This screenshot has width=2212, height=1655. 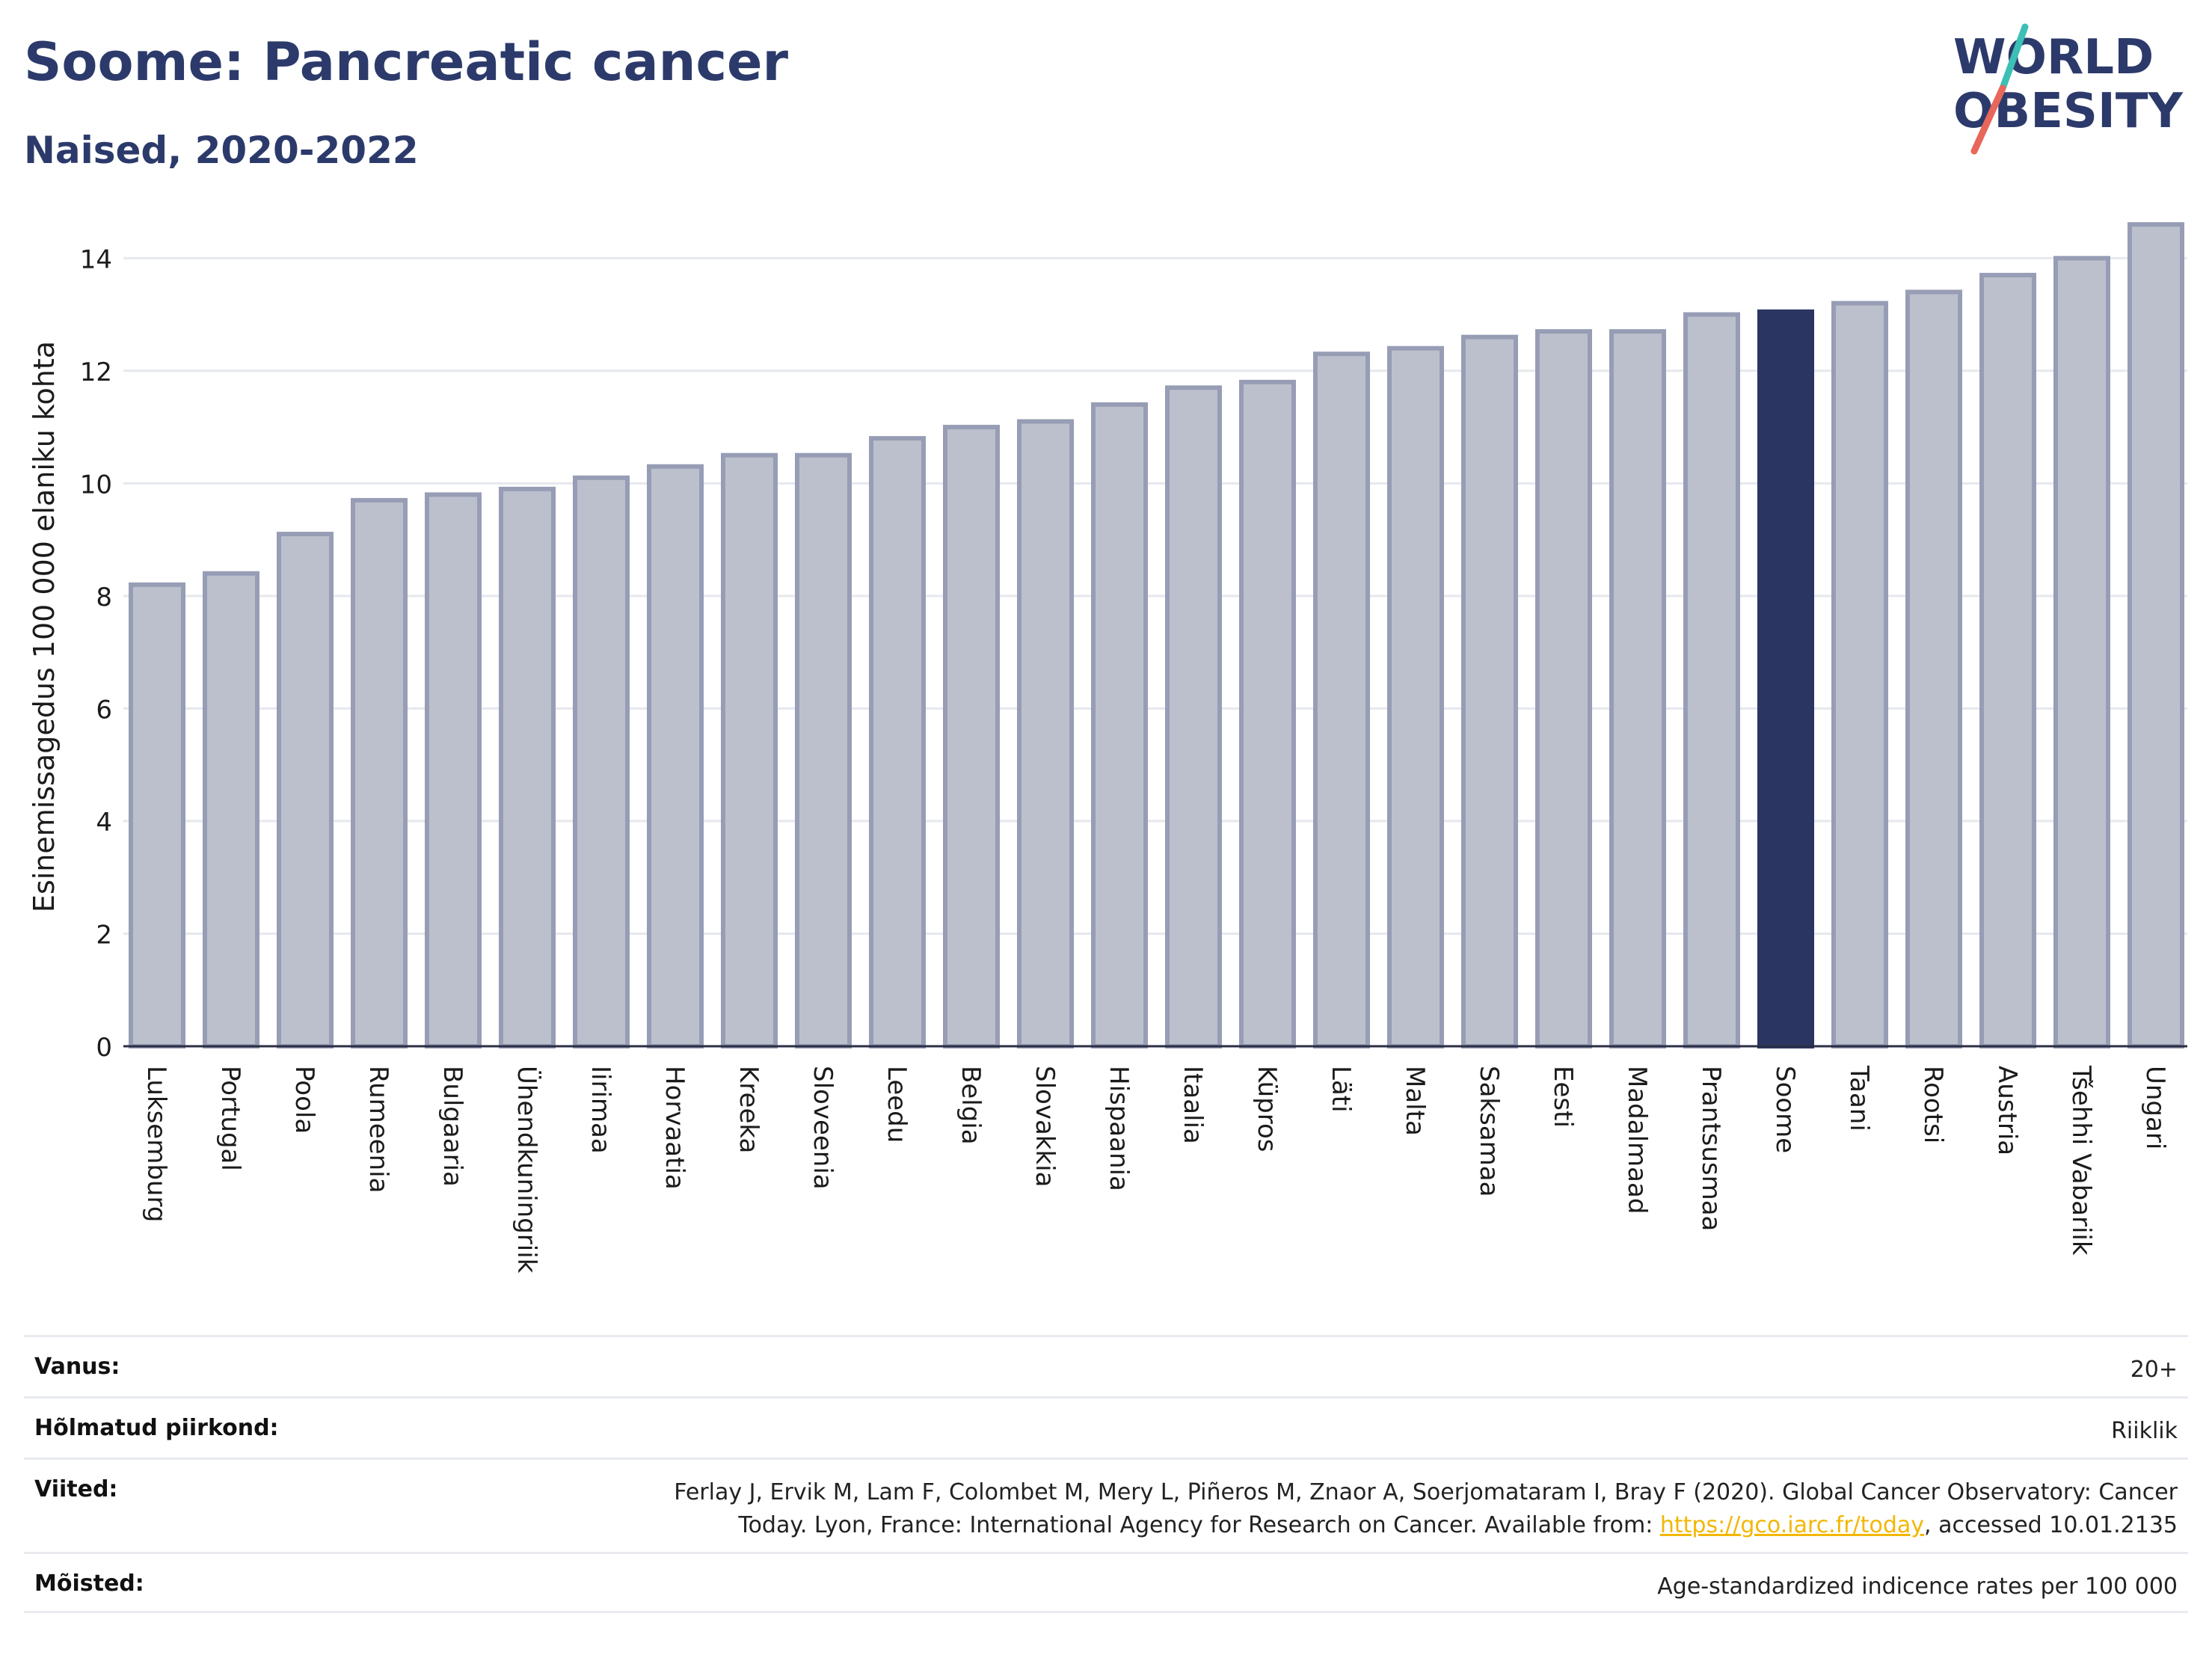 What do you see at coordinates (527, 767) in the screenshot?
I see `bar-ühendkuningriik` at bounding box center [527, 767].